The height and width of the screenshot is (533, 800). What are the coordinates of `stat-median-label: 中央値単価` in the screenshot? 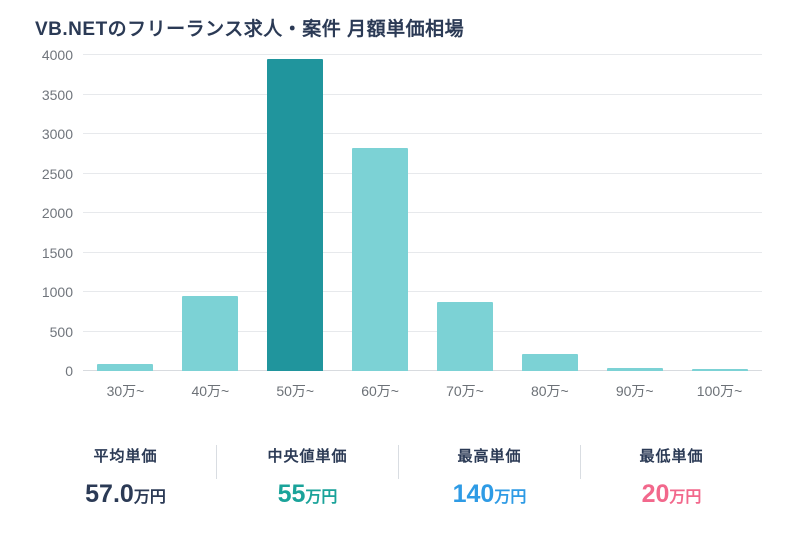 It's located at (307, 456).